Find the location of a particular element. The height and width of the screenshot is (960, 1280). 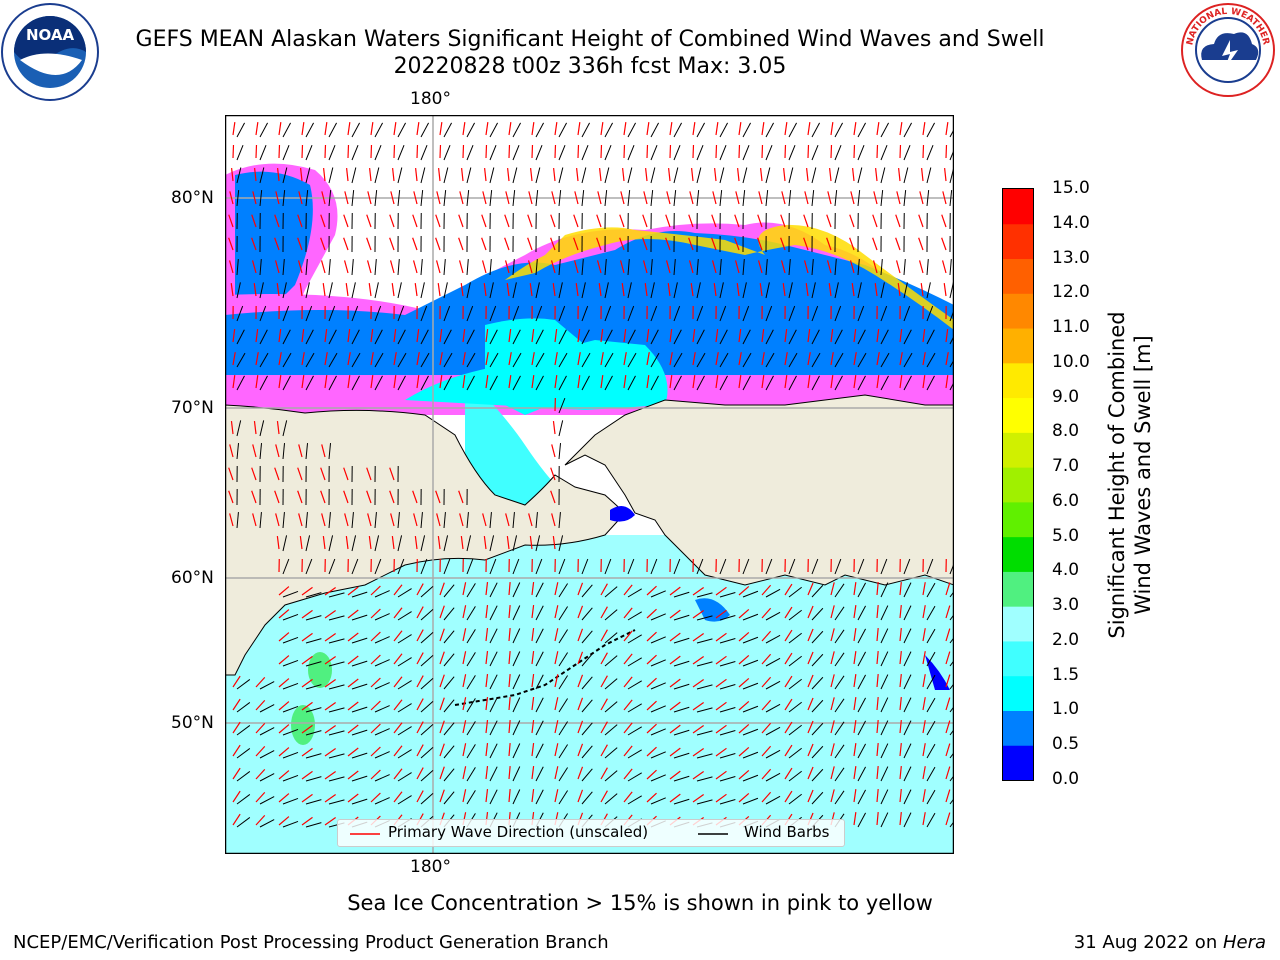

noaa-logo-text: NOAA is located at coordinates (50, 35).